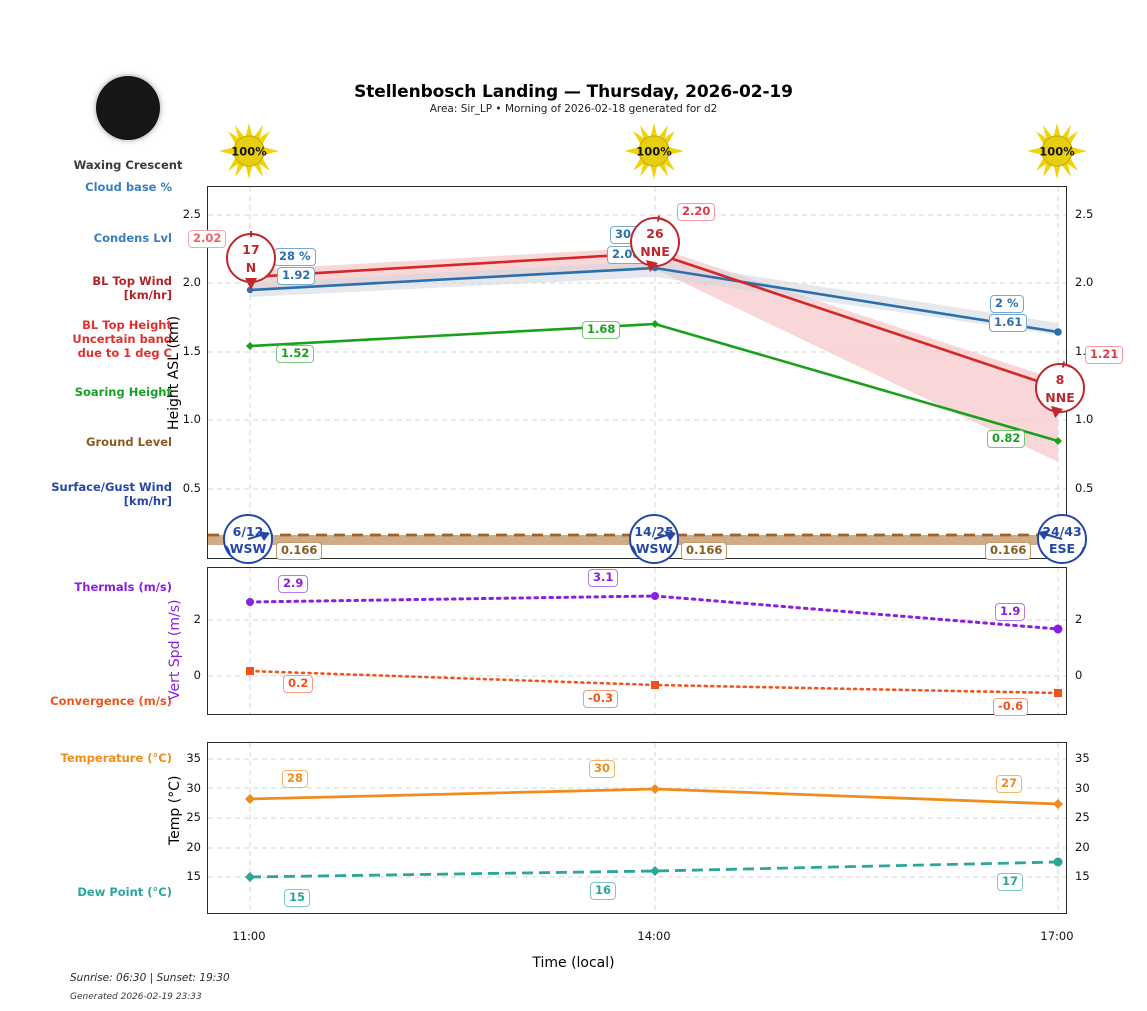 The image size is (1147, 1011). I want to click on generated-footer: Generated 2026-02-19 23:33, so click(136, 997).